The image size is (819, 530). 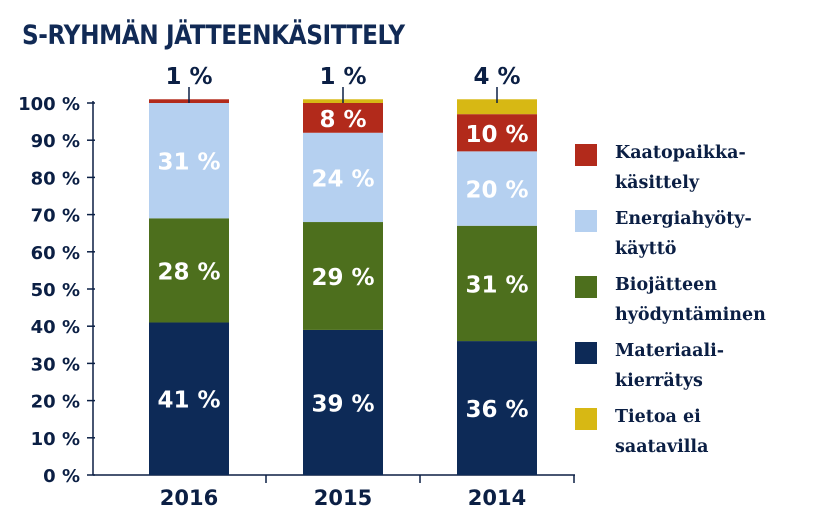 I want to click on data-label: 8 %, so click(x=342, y=120).